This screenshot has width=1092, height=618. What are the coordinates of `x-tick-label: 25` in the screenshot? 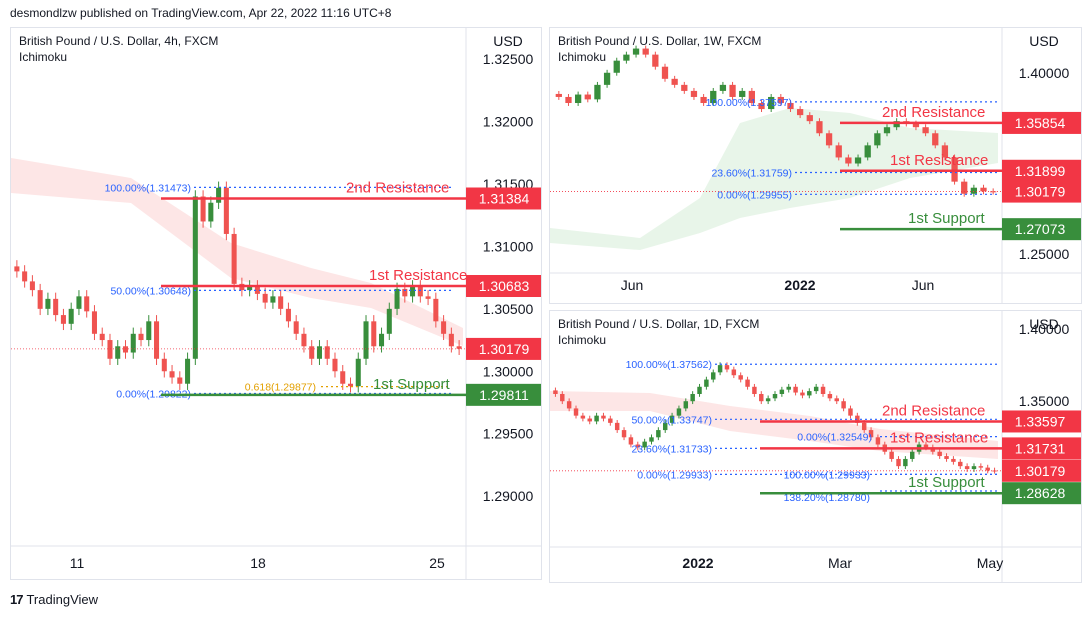 It's located at (437, 563).